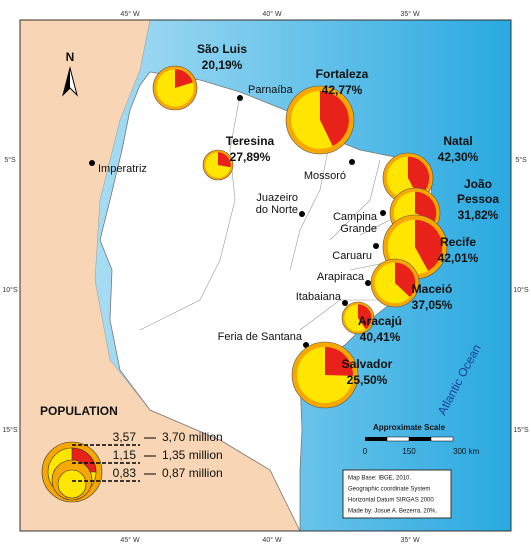 The height and width of the screenshot is (551, 531). What do you see at coordinates (458, 157) in the screenshot?
I see `capital-share: 42,30%` at bounding box center [458, 157].